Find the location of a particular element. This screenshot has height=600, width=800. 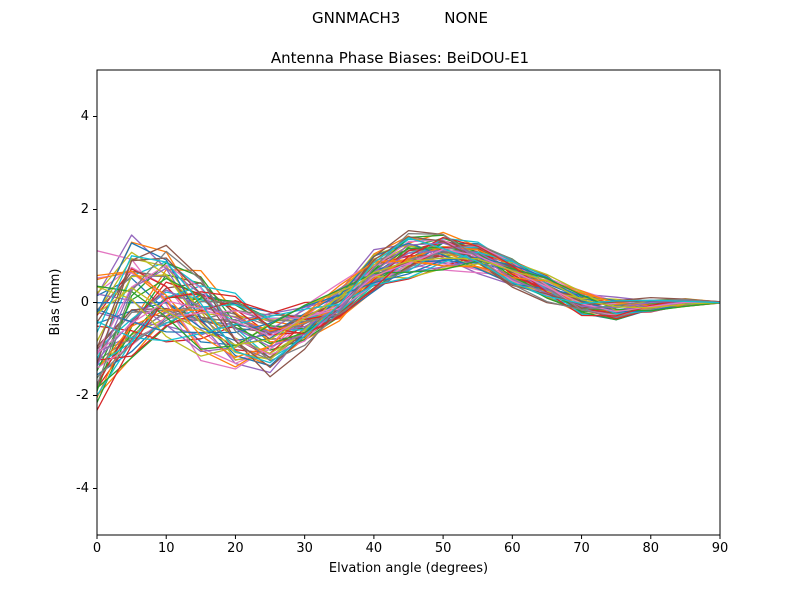

y-tick-label: 4 is located at coordinates (84, 116).